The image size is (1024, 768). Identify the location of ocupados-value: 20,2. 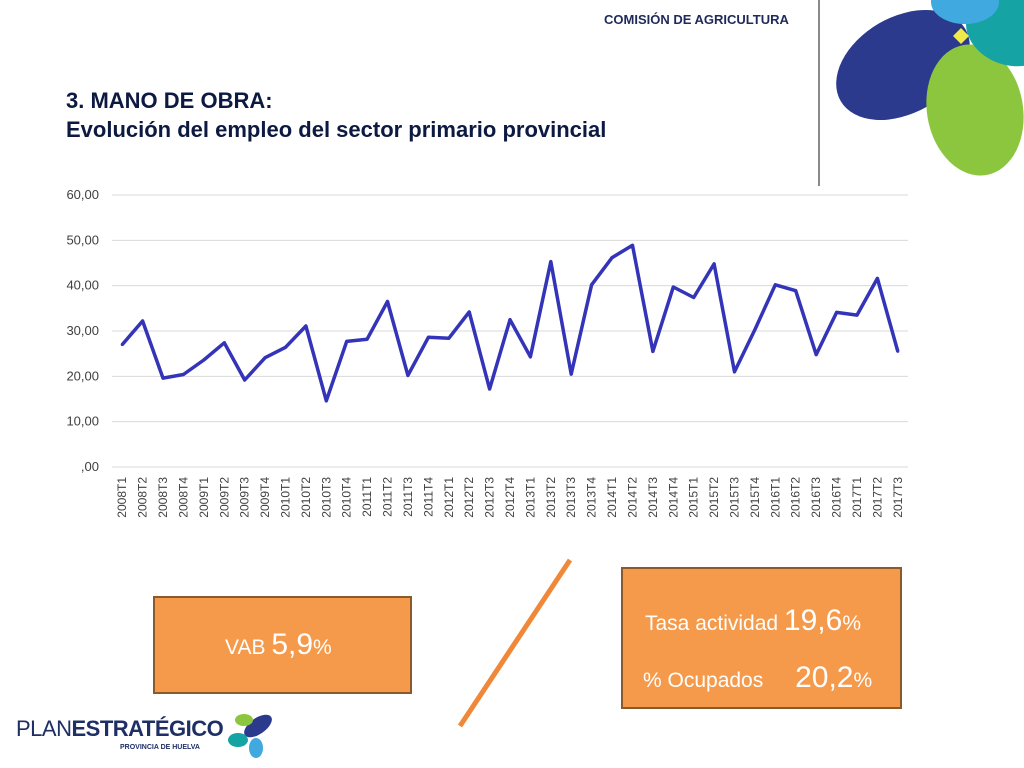
(824, 677).